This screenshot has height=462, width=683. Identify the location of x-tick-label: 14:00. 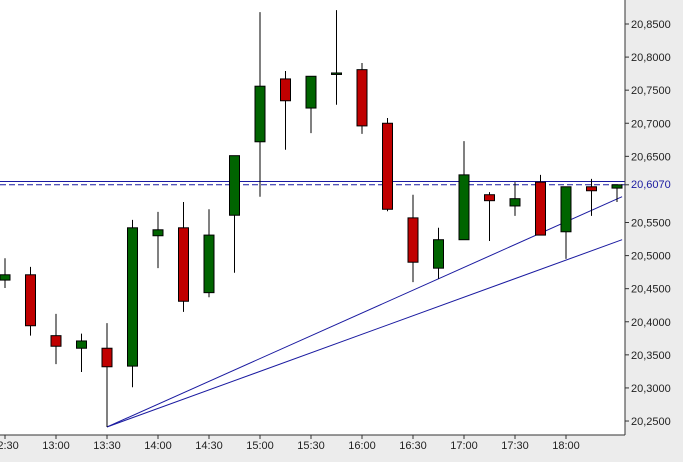
(158, 446).